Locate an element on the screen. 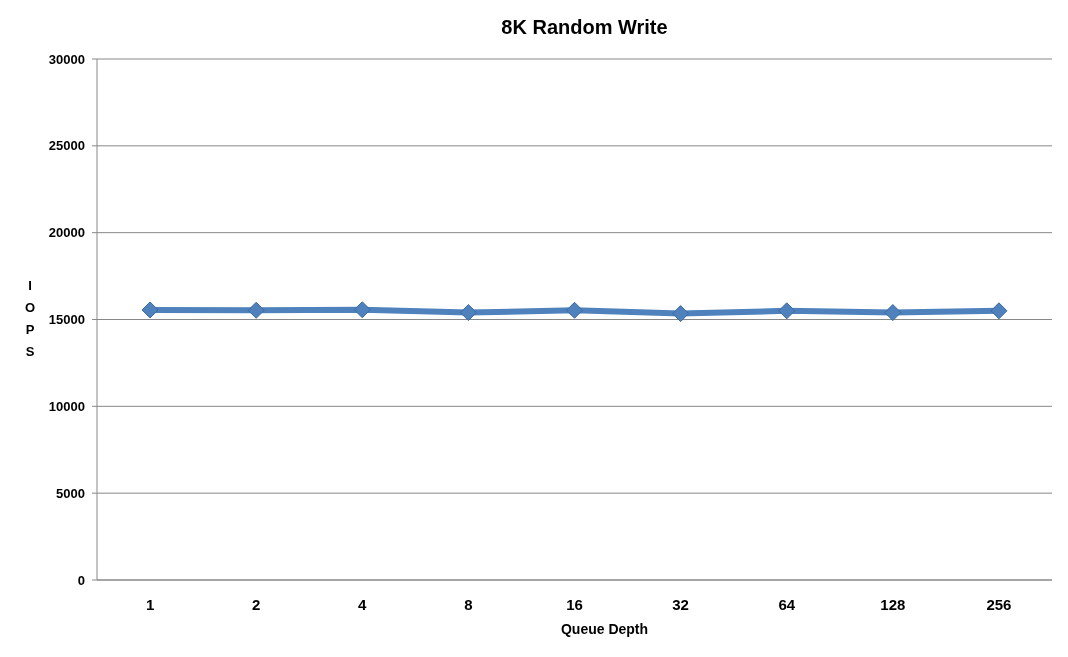 This screenshot has height=657, width=1068. x-tick-label: 16 is located at coordinates (574, 604).